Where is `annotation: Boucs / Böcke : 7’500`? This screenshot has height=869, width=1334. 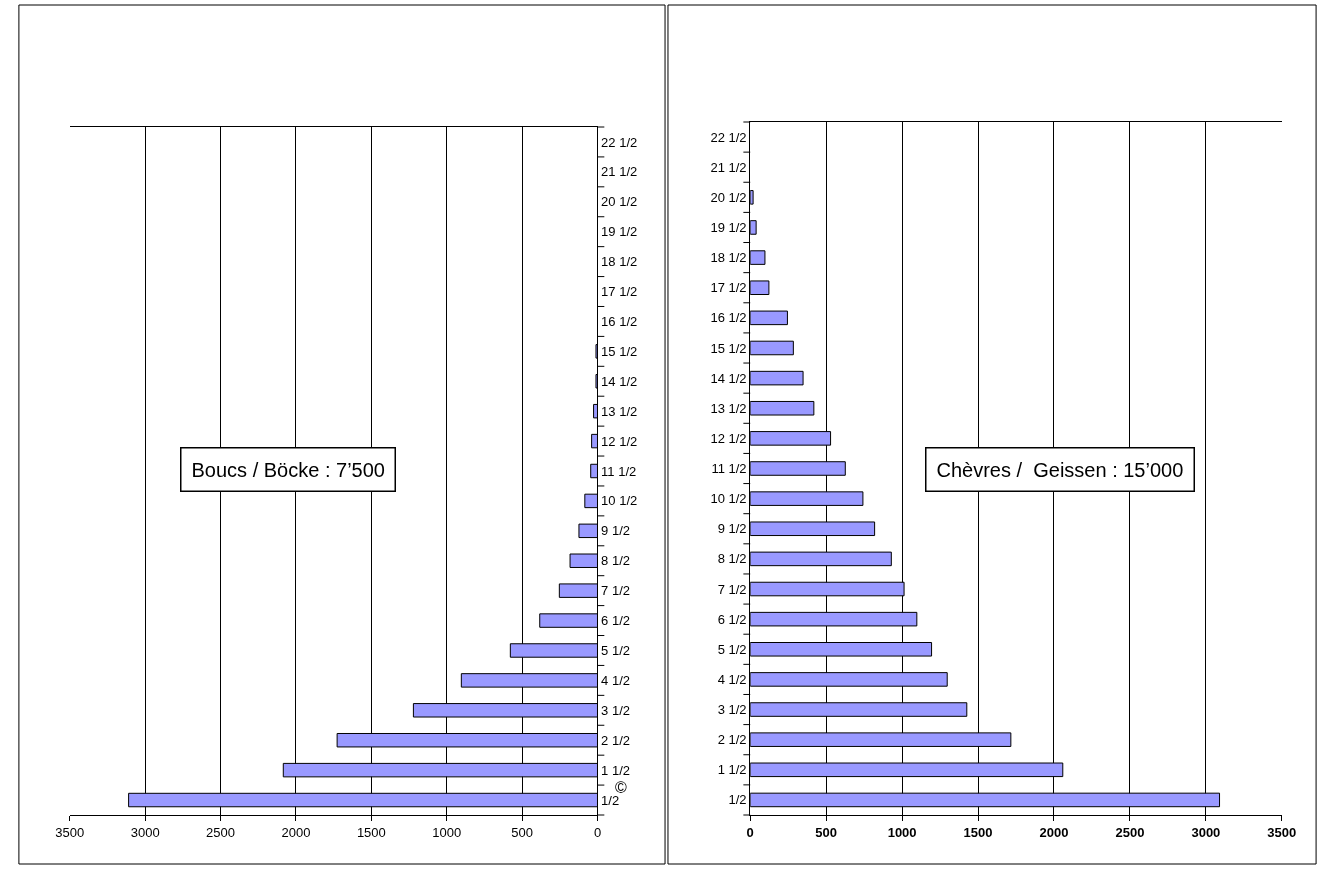 annotation: Boucs / Böcke : 7’500 is located at coordinates (288, 469).